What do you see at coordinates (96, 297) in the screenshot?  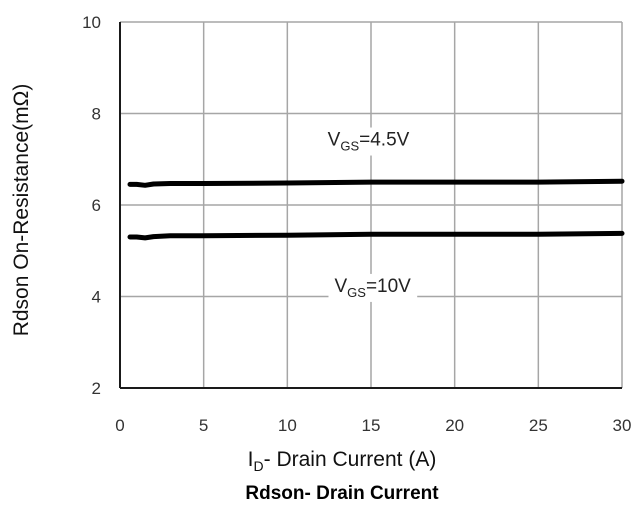 I see `y-tick-label: 4` at bounding box center [96, 297].